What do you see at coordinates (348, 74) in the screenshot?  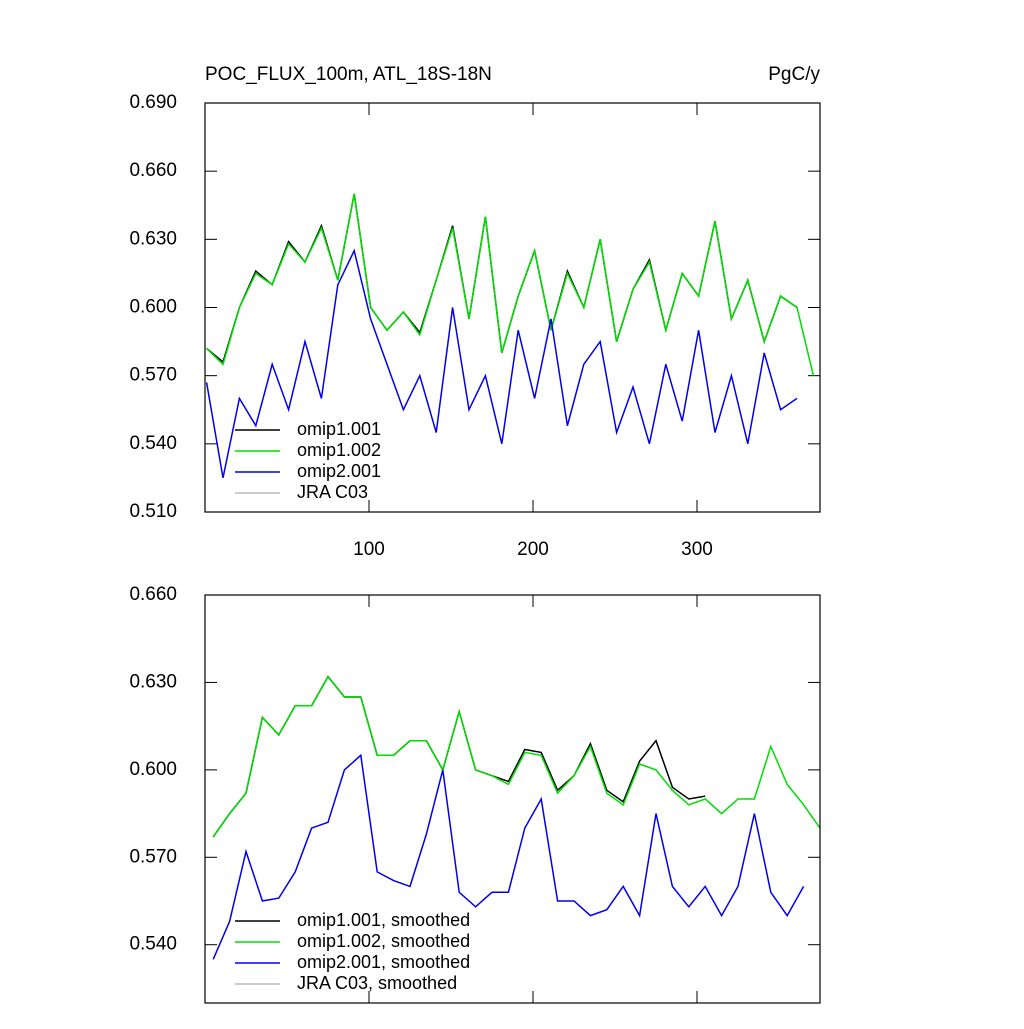 I see `chart-title: POC_FLUX_100m, ATL_18S-18N` at bounding box center [348, 74].